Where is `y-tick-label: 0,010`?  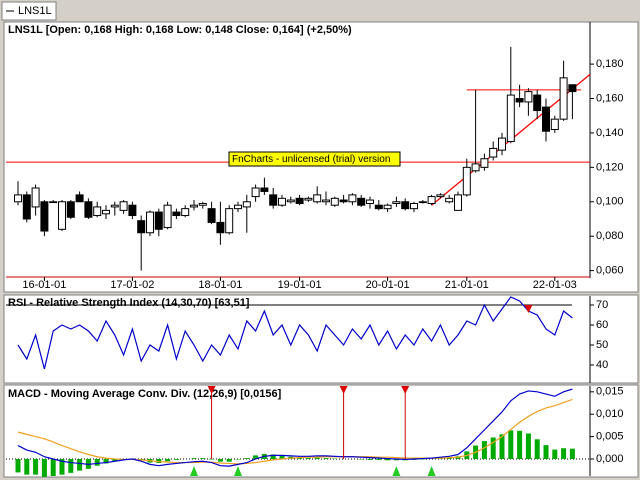
y-tick-label: 0,010 is located at coordinates (610, 414).